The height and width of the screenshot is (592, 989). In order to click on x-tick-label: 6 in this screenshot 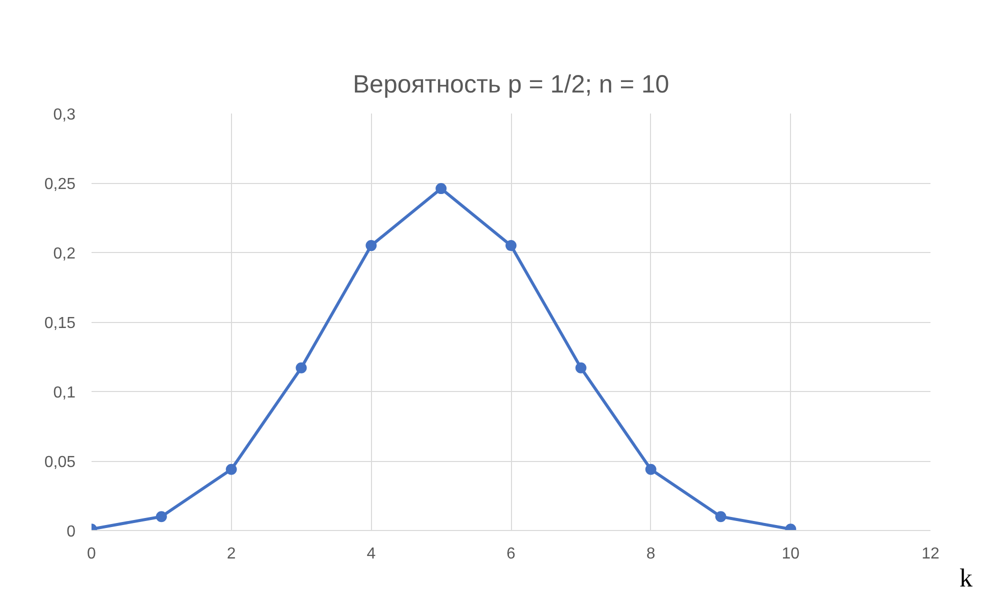, I will do `click(511, 554)`.